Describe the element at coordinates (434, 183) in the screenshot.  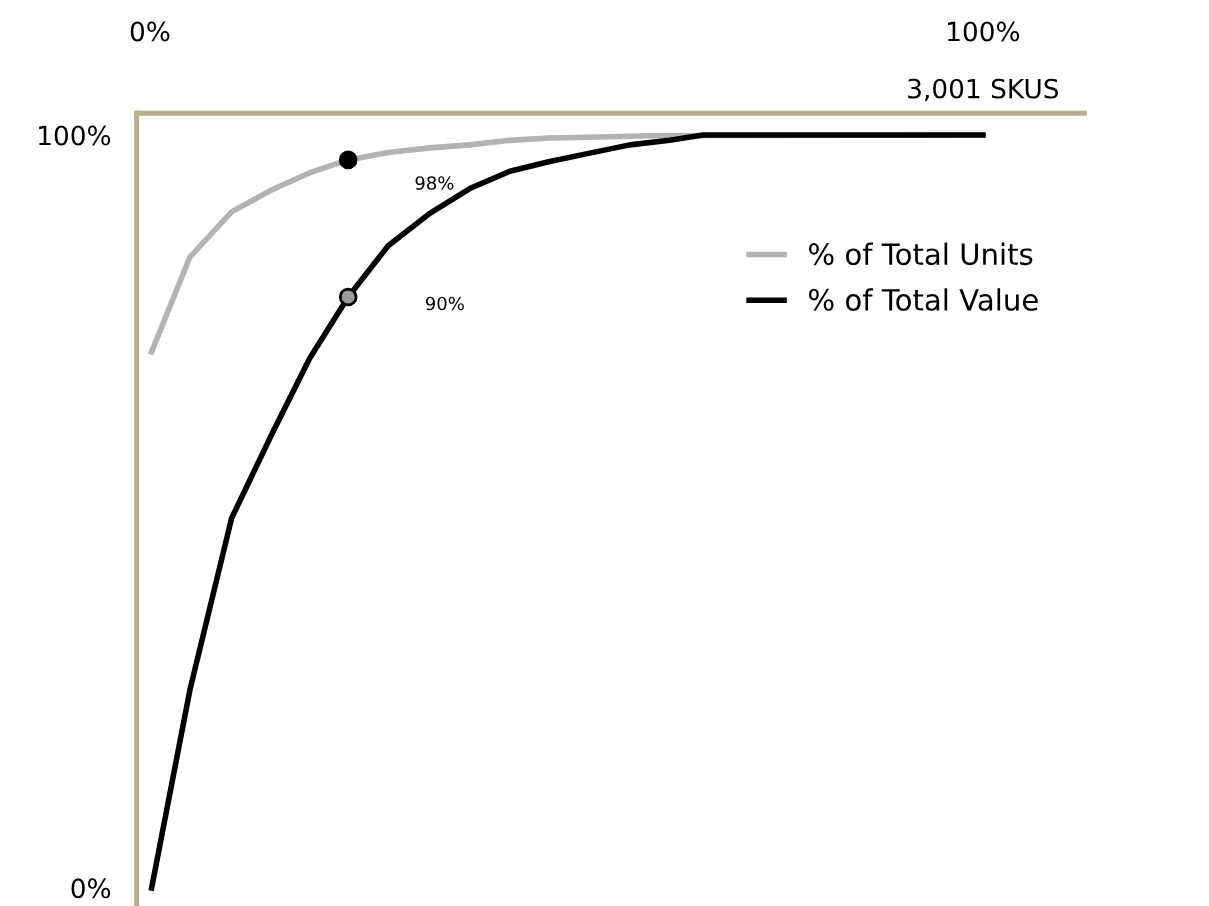
I see `annotation: 98%` at that location.